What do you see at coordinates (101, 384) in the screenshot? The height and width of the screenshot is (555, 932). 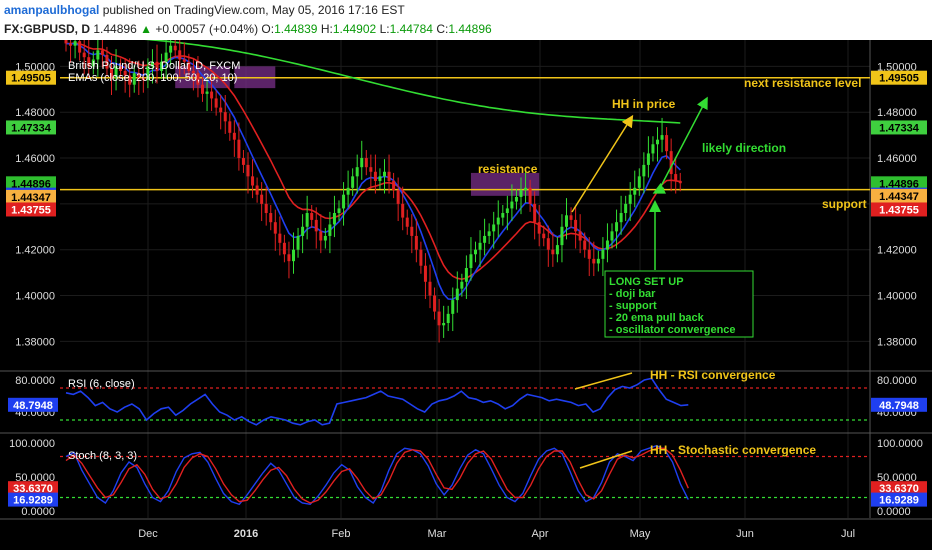 I see `rsi-title: RSI (6, close)` at bounding box center [101, 384].